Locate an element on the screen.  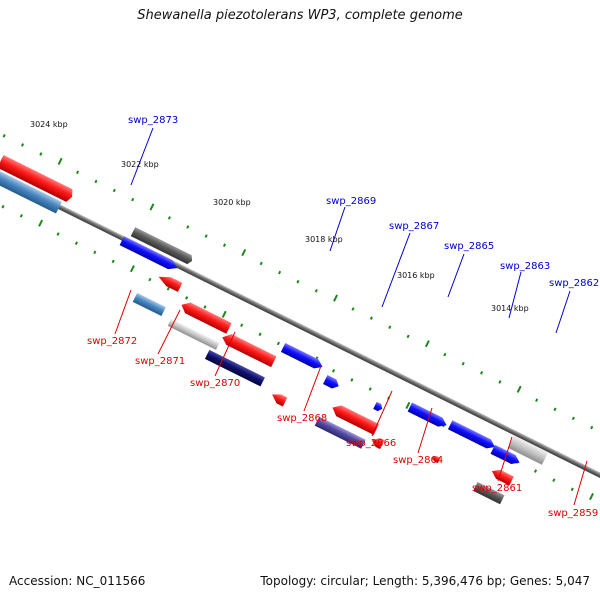
gene-feature-swp-2866-red is located at coordinates (355, 418).